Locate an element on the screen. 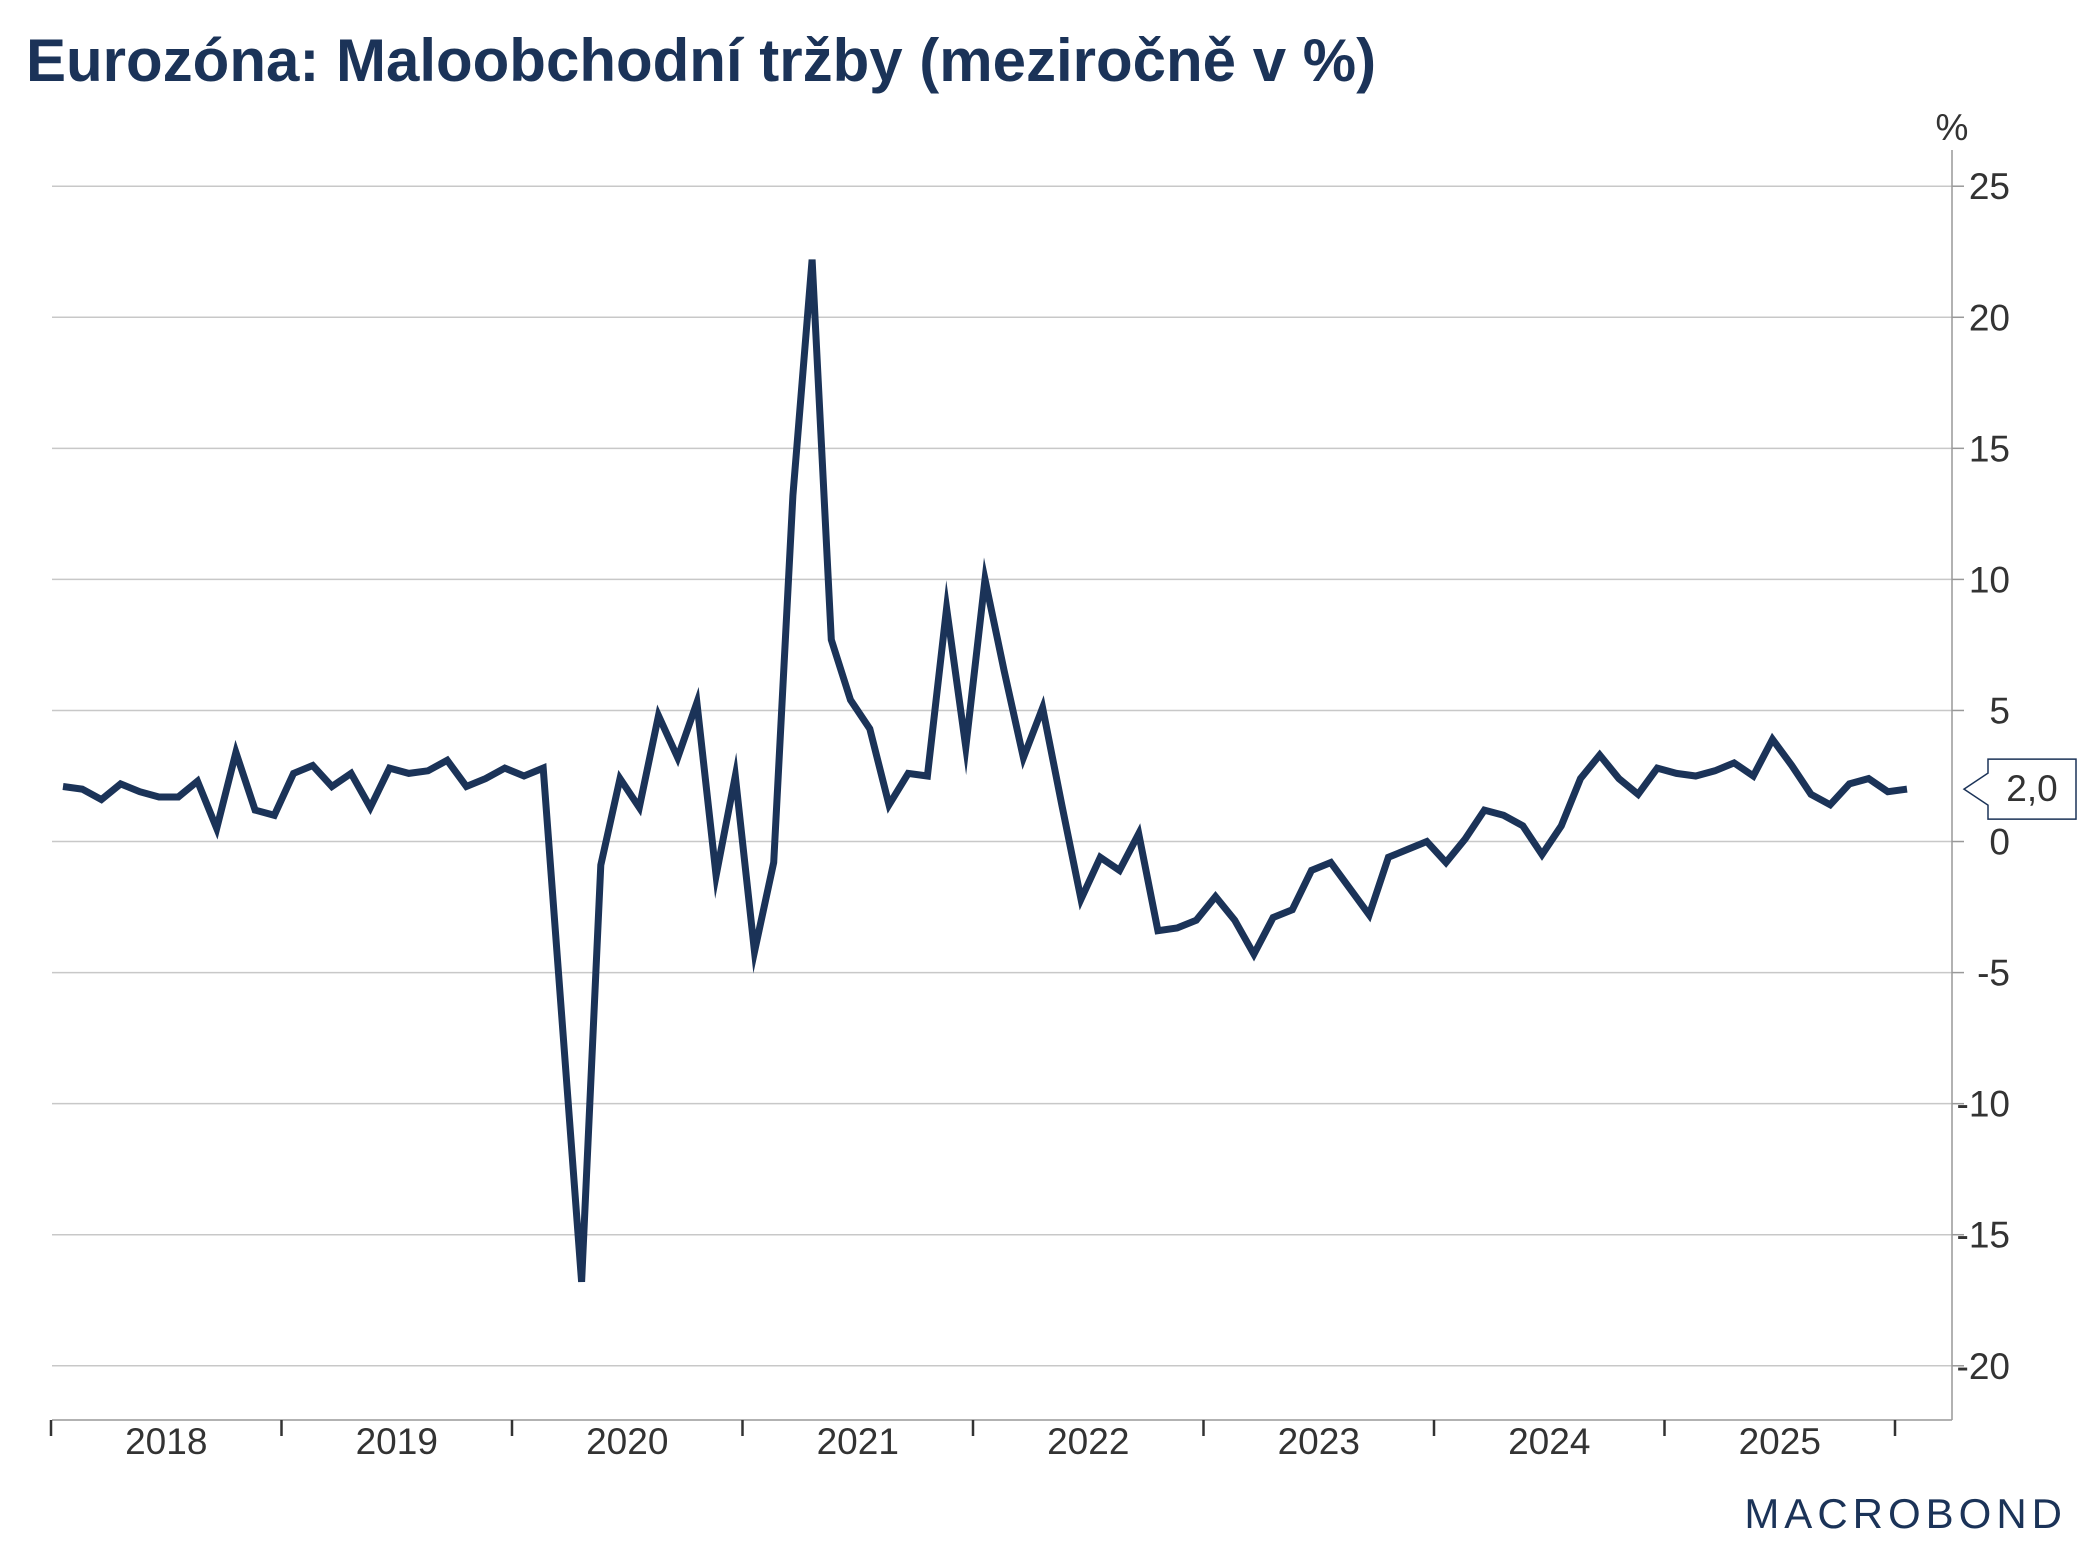  last-value-box is located at coordinates (2019, 789).